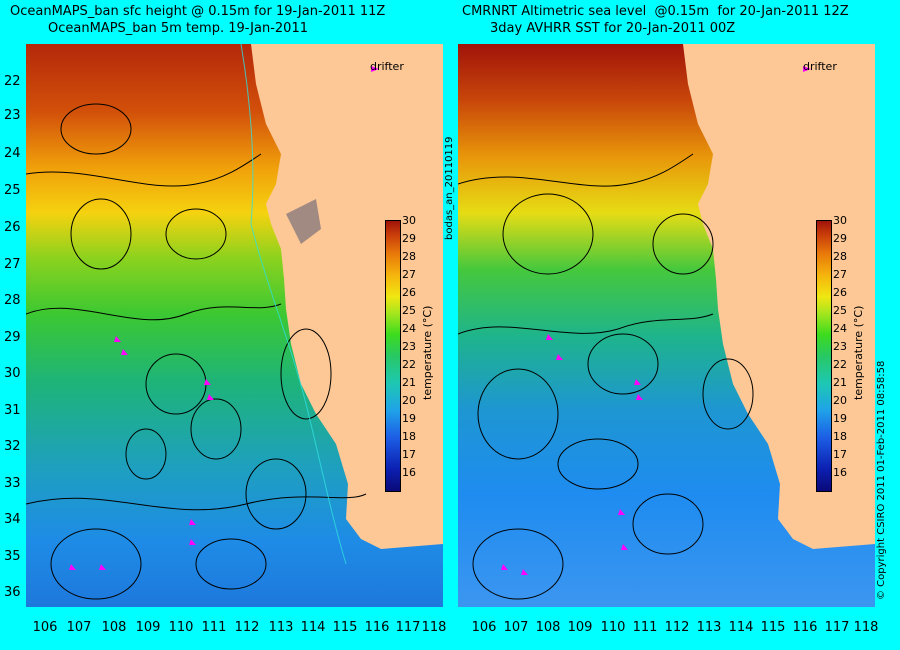 This screenshot has height=650, width=900. I want to click on right-title-line2: 3day AVHRR SST for 20-Jan-2011 00Z, so click(613, 28).